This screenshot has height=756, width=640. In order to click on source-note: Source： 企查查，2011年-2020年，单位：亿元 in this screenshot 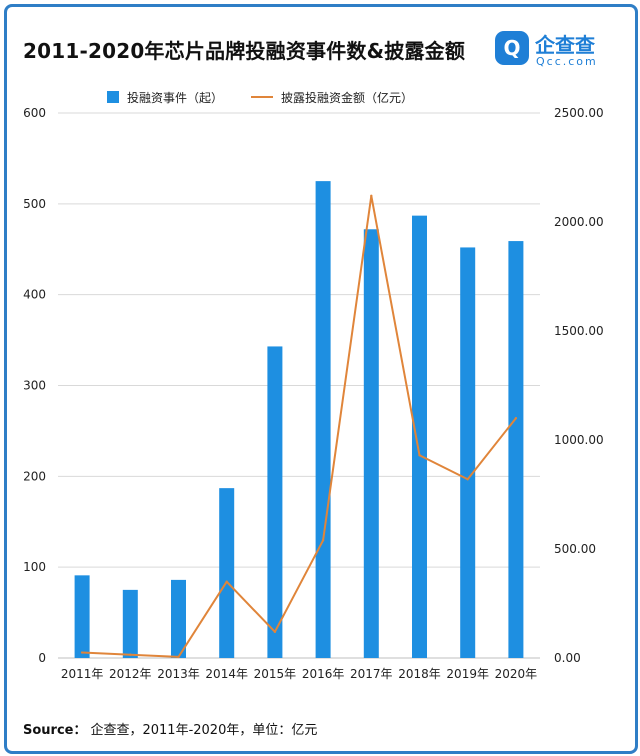, I will do `click(170, 728)`.